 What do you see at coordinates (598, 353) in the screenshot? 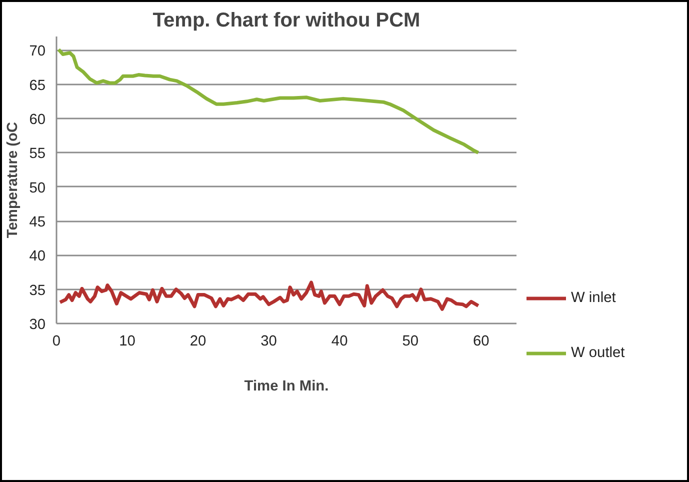
I see `legend-label: W outlet` at bounding box center [598, 353].